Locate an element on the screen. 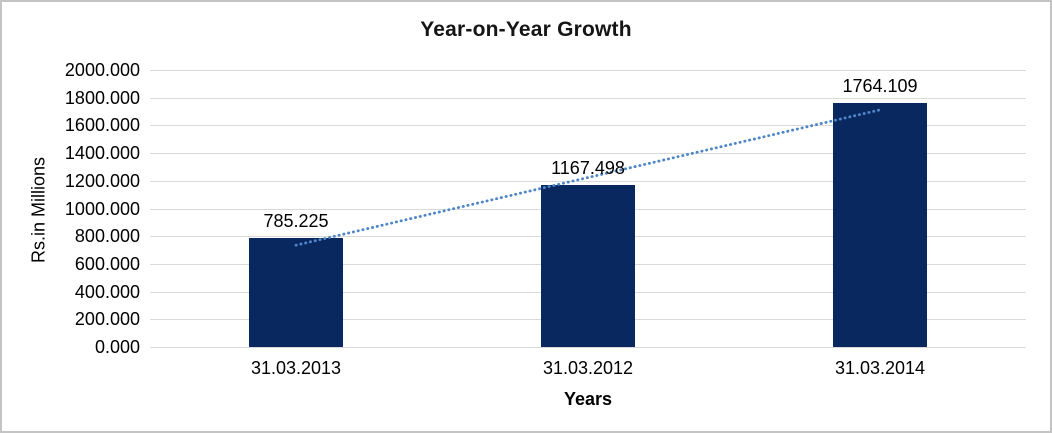  y-tick-label: 1200.000 is located at coordinates (102, 181).